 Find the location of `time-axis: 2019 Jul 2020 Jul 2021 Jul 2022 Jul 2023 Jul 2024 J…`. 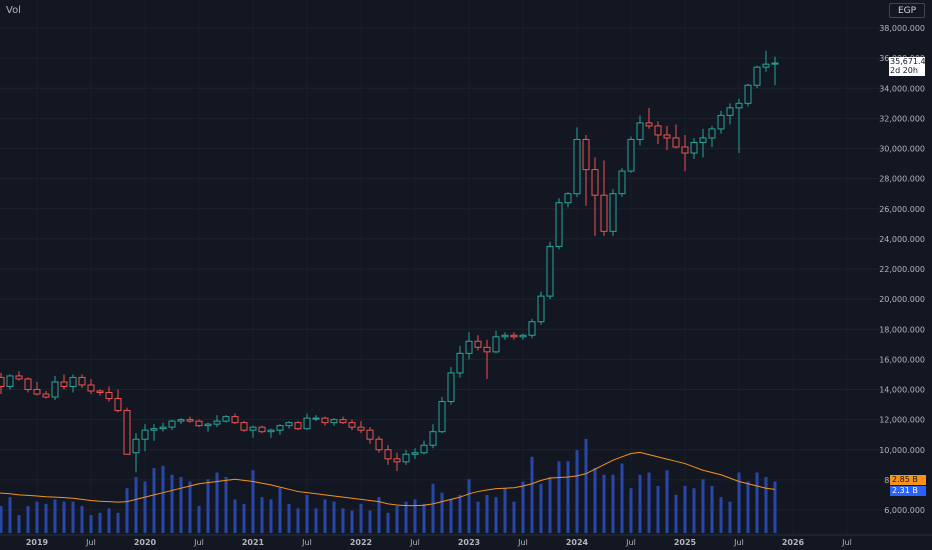

time-axis: 2019 Jul 2020 Jul 2021 Jul 2022 Jul 2023 Jul 2024 J… is located at coordinates (466, 540).